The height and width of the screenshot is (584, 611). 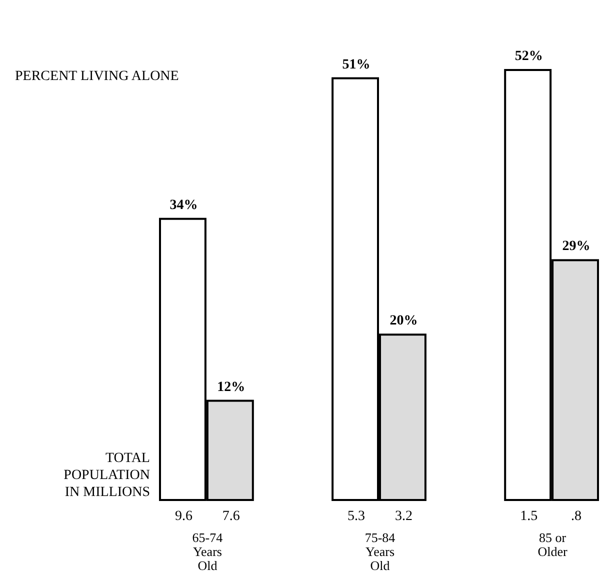 I want to click on data-label: 34%, so click(x=184, y=205).